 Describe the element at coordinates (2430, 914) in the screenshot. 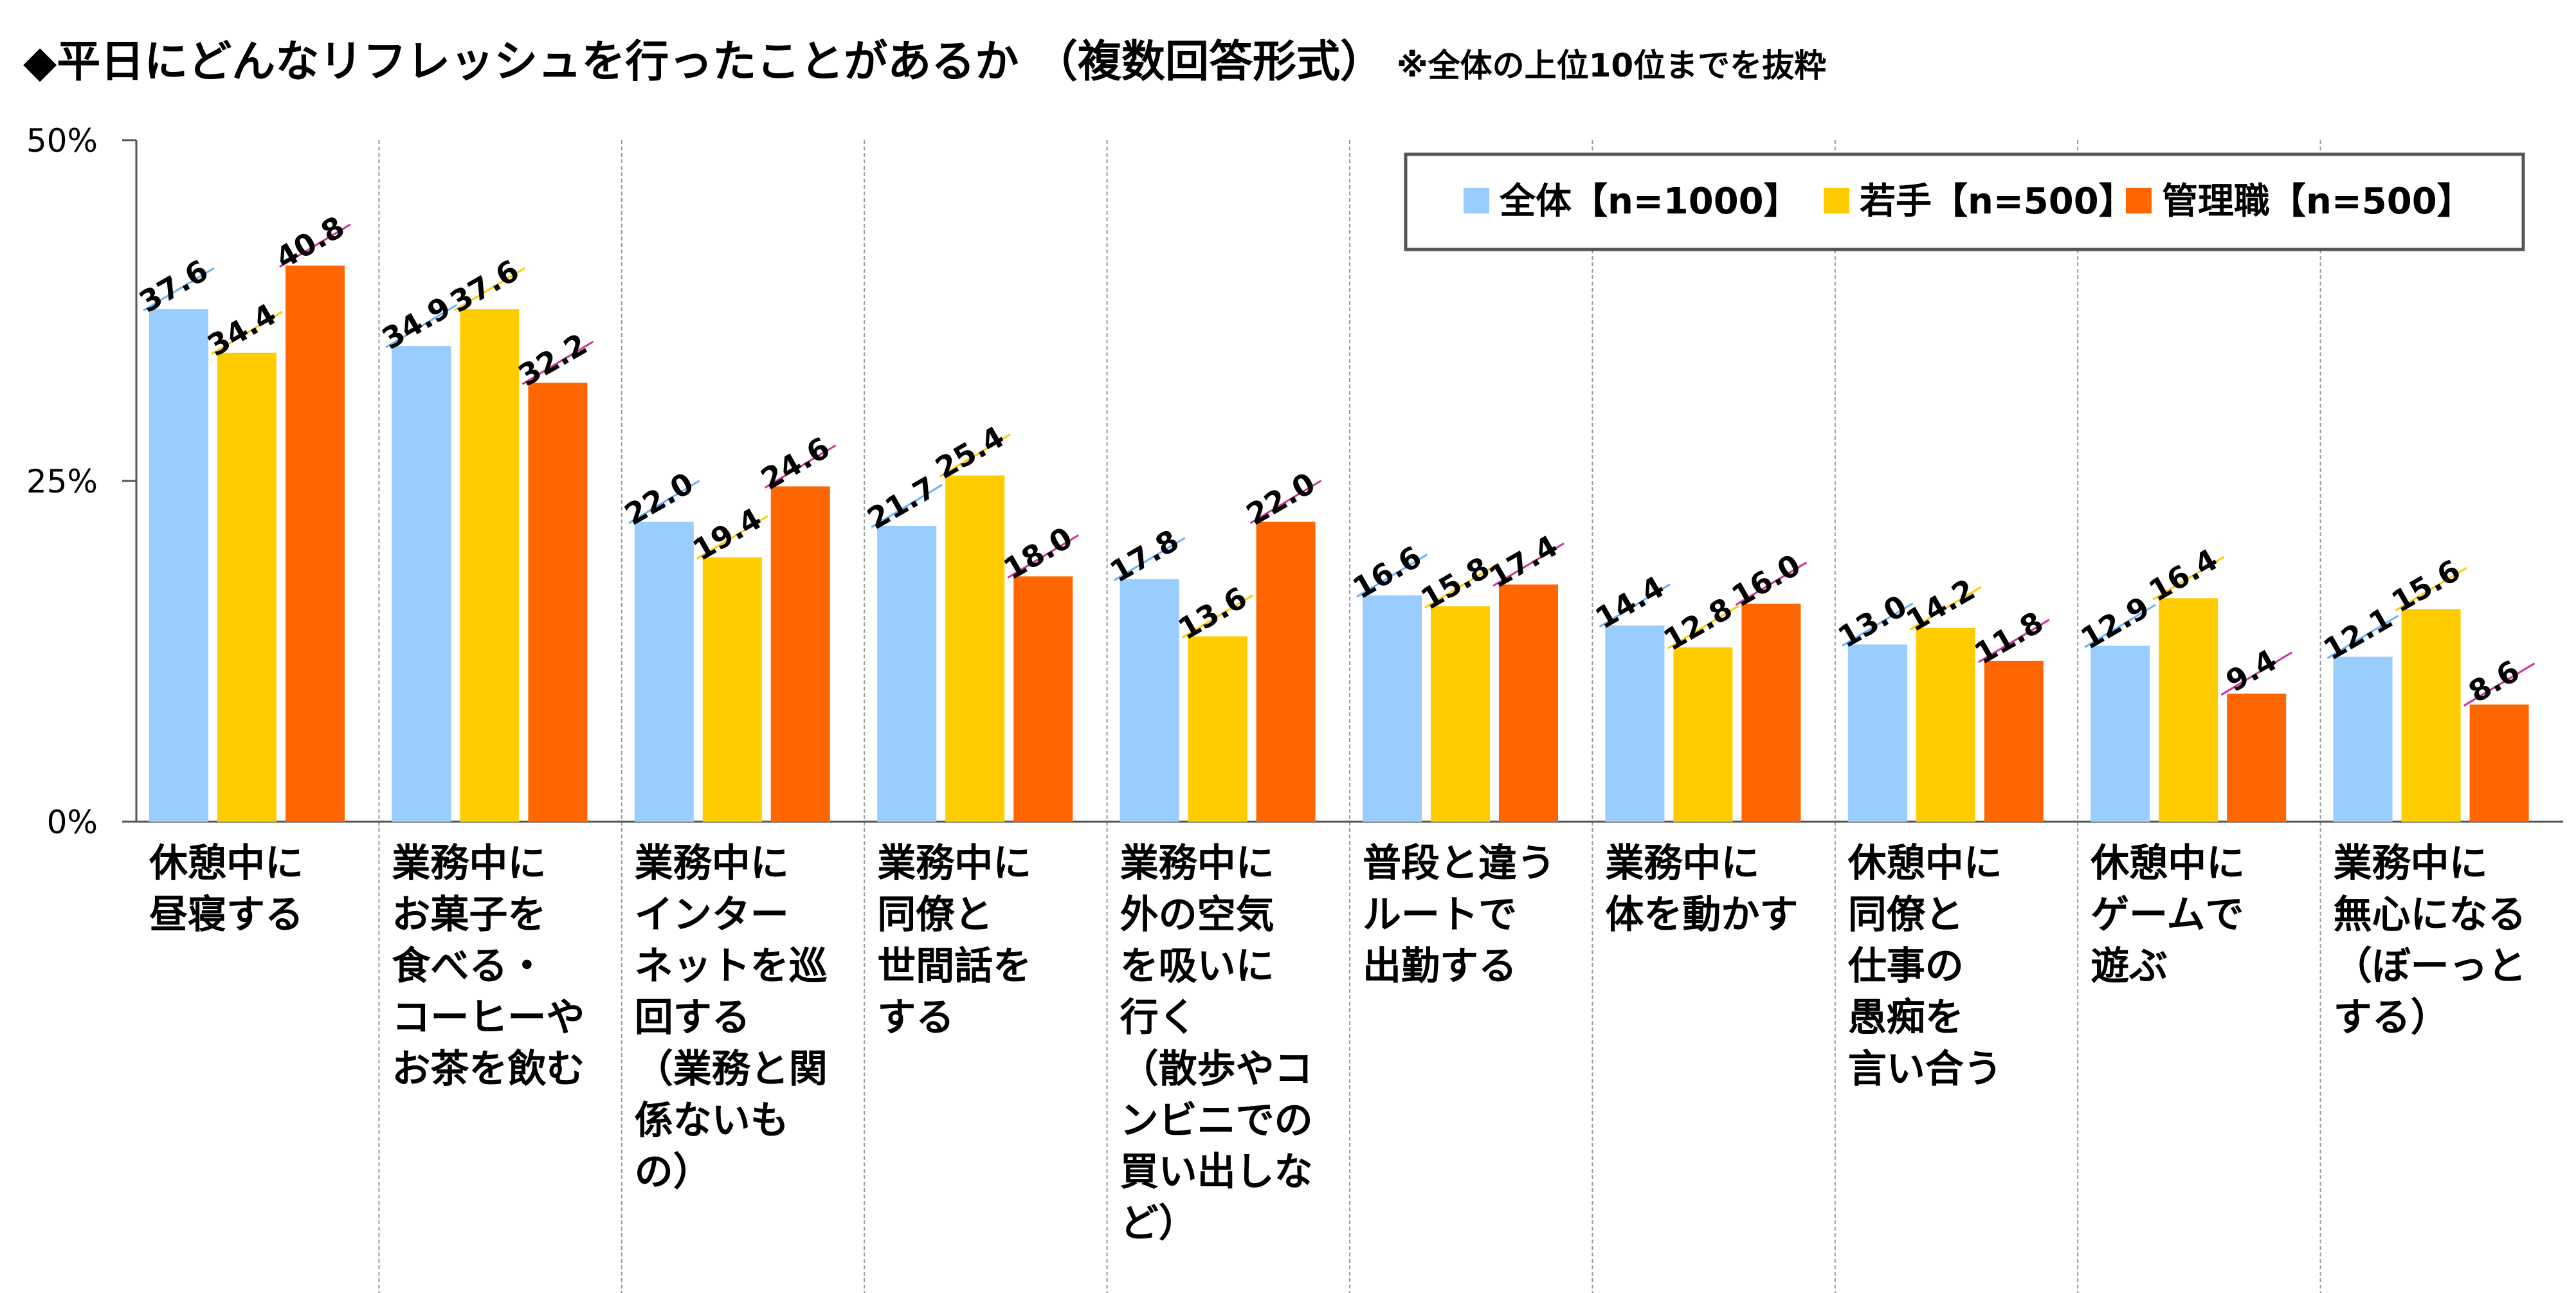

I see `category-label: 無心になる` at that location.